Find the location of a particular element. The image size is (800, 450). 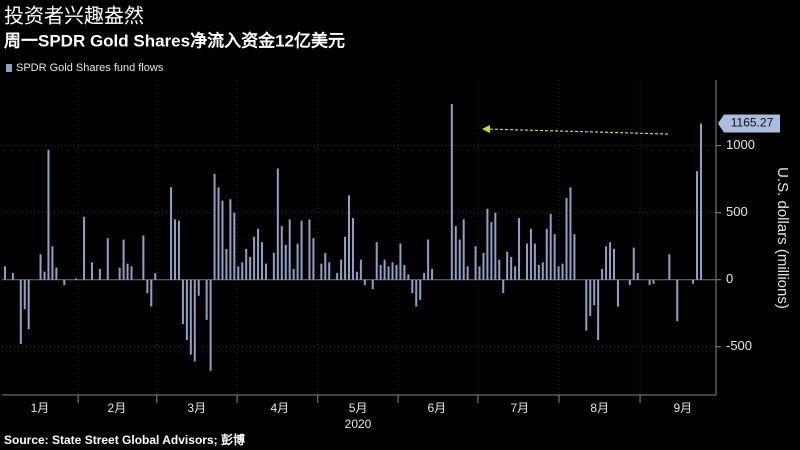

x-tick-label: 2月 is located at coordinates (117, 408).